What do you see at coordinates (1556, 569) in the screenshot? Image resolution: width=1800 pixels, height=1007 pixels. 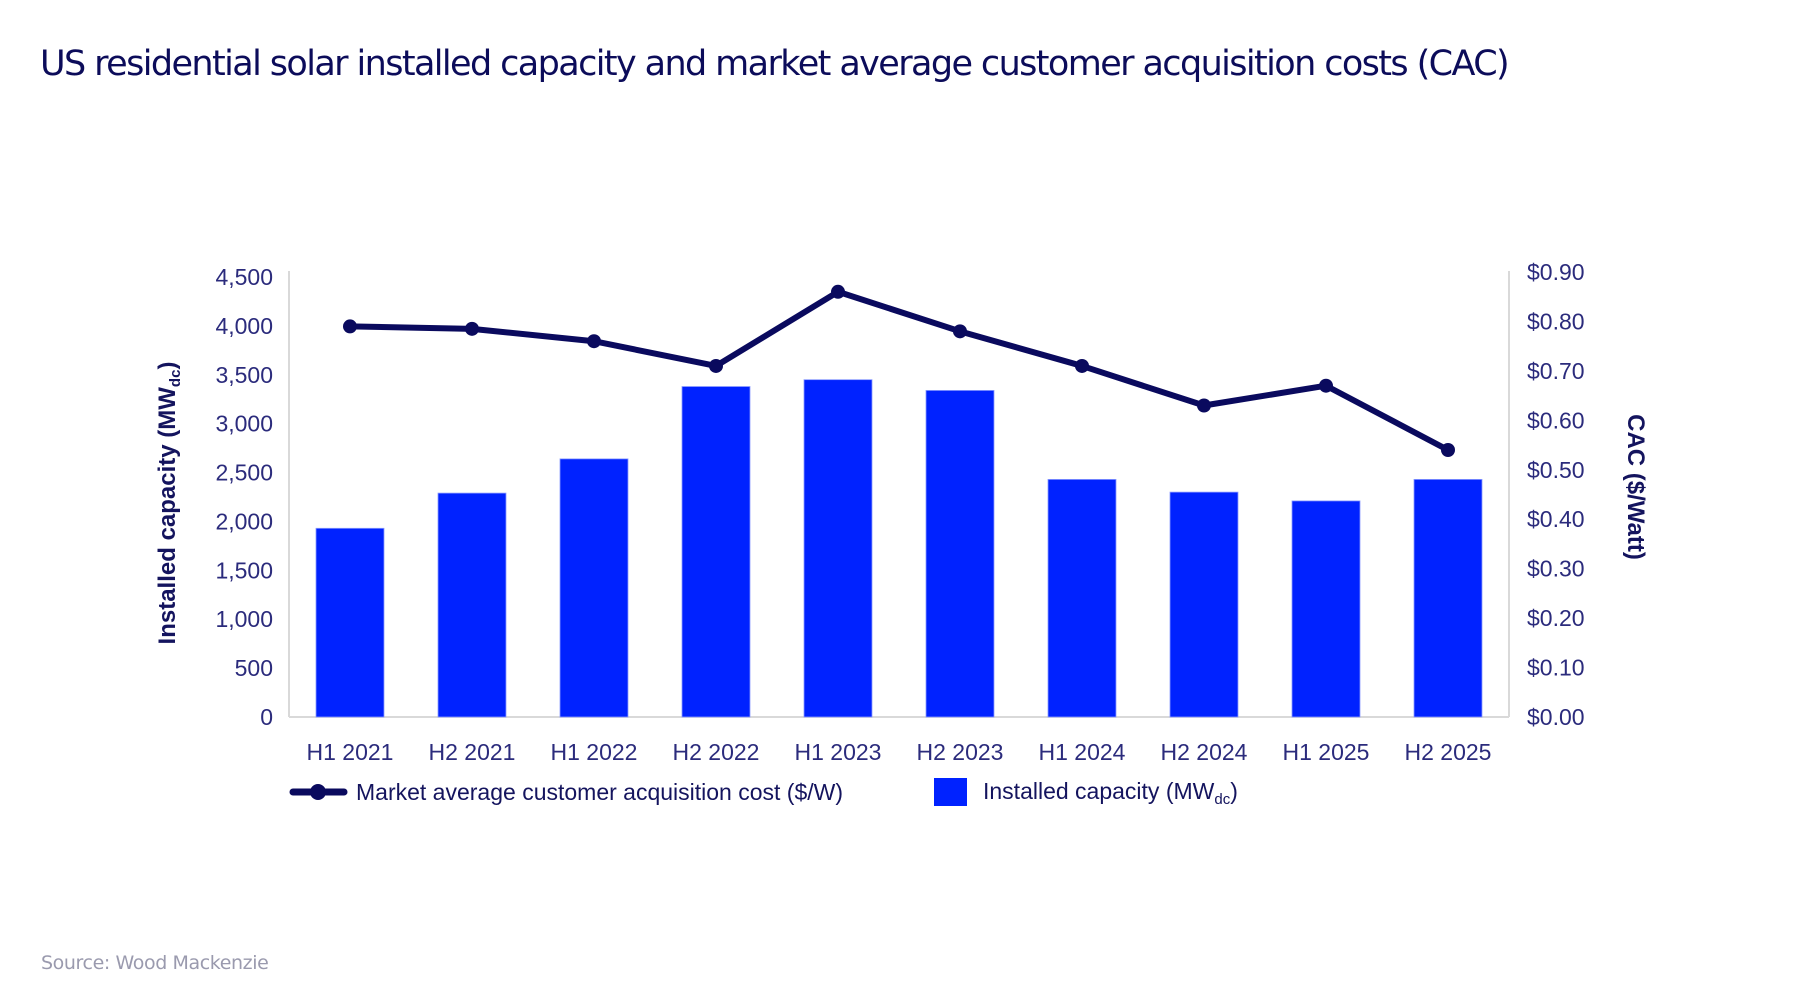 I see `right-tick-label: $0.30` at bounding box center [1556, 569].